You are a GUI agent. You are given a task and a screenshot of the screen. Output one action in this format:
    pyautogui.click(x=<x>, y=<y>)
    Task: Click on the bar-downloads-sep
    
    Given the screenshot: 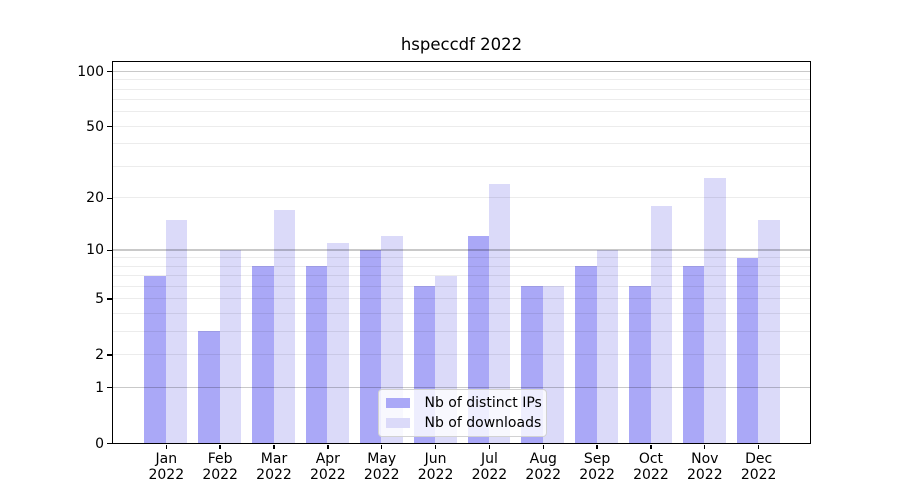 What is the action you would take?
    pyautogui.click(x=607, y=346)
    